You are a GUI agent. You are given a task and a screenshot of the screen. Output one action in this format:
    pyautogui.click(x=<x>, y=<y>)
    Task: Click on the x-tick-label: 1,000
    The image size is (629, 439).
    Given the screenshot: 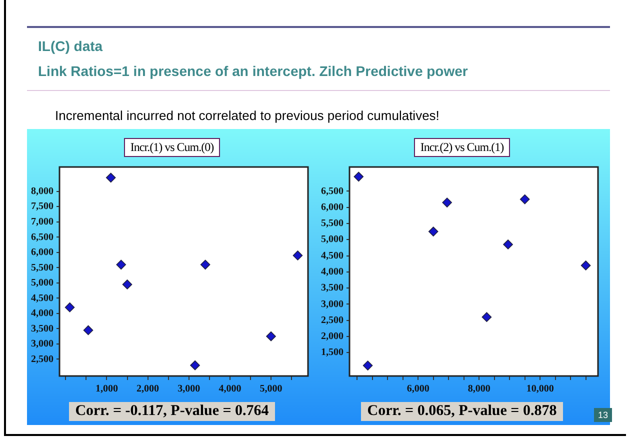 What is the action you would take?
    pyautogui.click(x=106, y=389)
    